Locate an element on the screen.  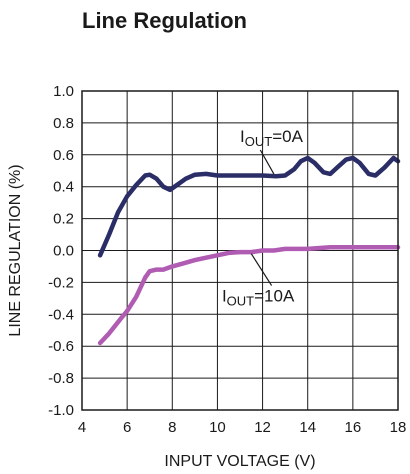
chart-title: Line Regulation is located at coordinates (164, 20).